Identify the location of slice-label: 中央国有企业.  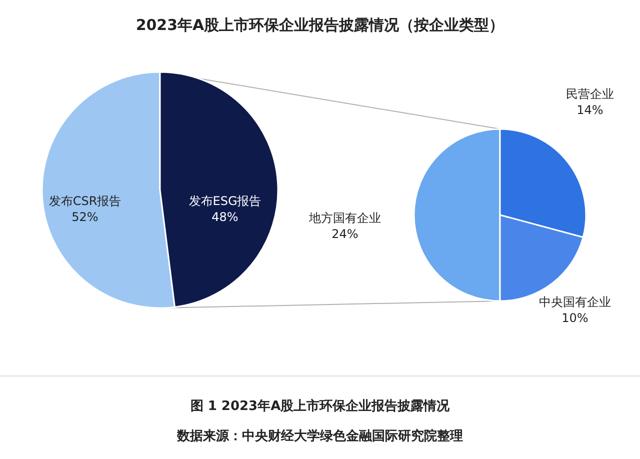
(575, 302).